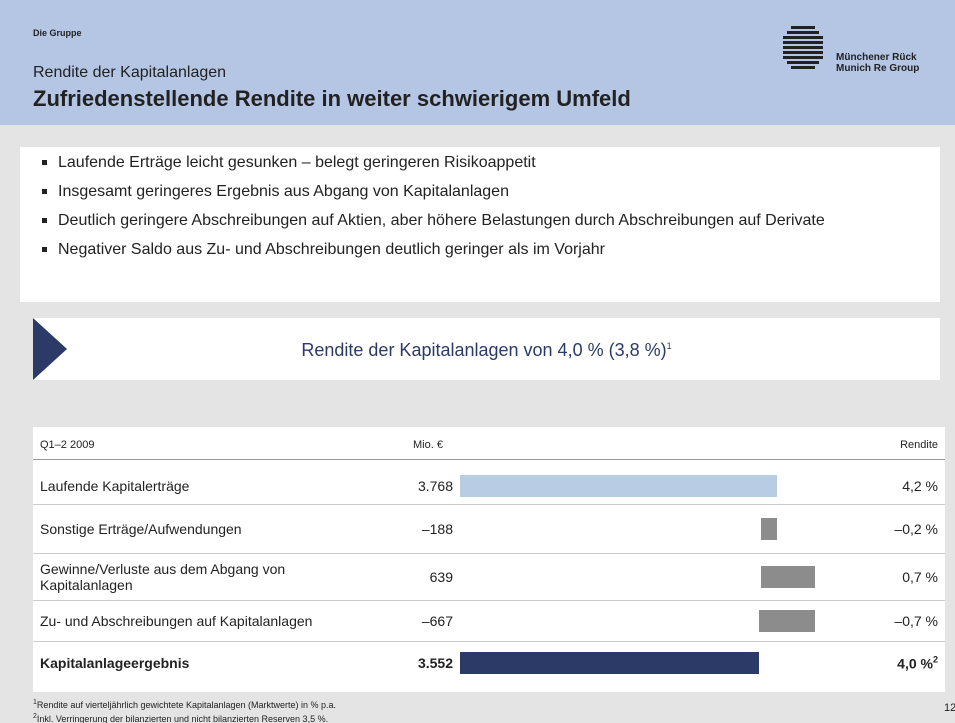 The image size is (955, 723). I want to click on yield-text: 4,2 %, so click(920, 485).